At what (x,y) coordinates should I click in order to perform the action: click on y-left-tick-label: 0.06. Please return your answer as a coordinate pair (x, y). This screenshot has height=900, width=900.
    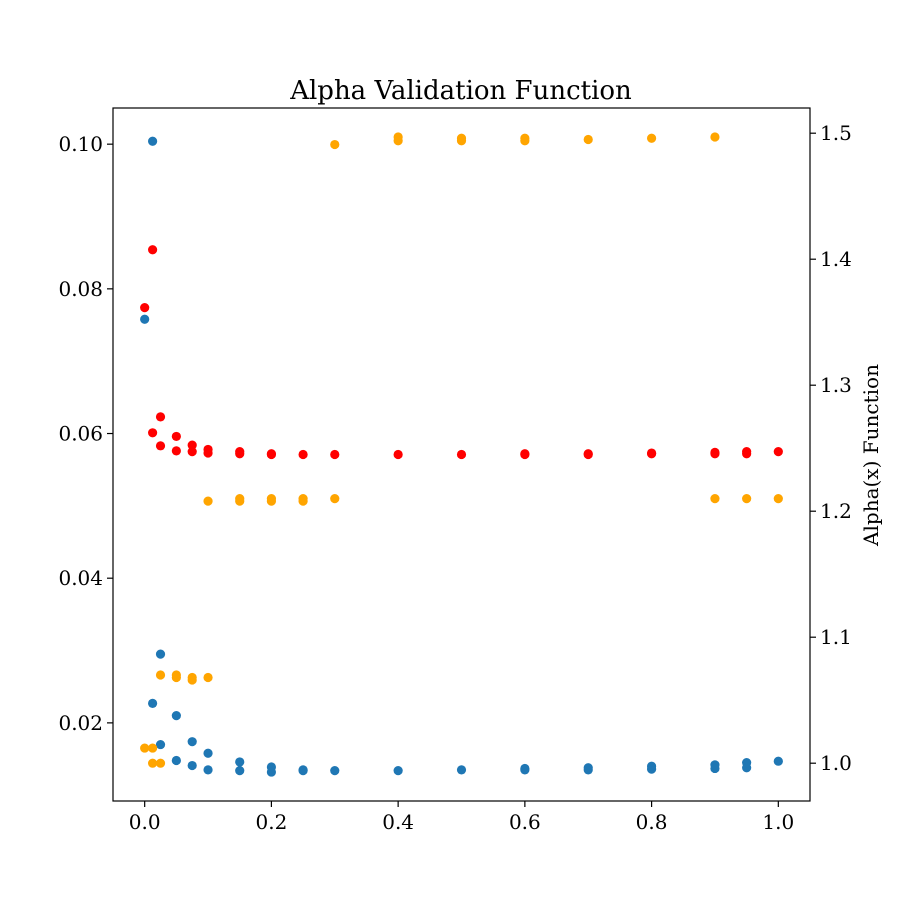
    Looking at the image, I should click on (80, 434).